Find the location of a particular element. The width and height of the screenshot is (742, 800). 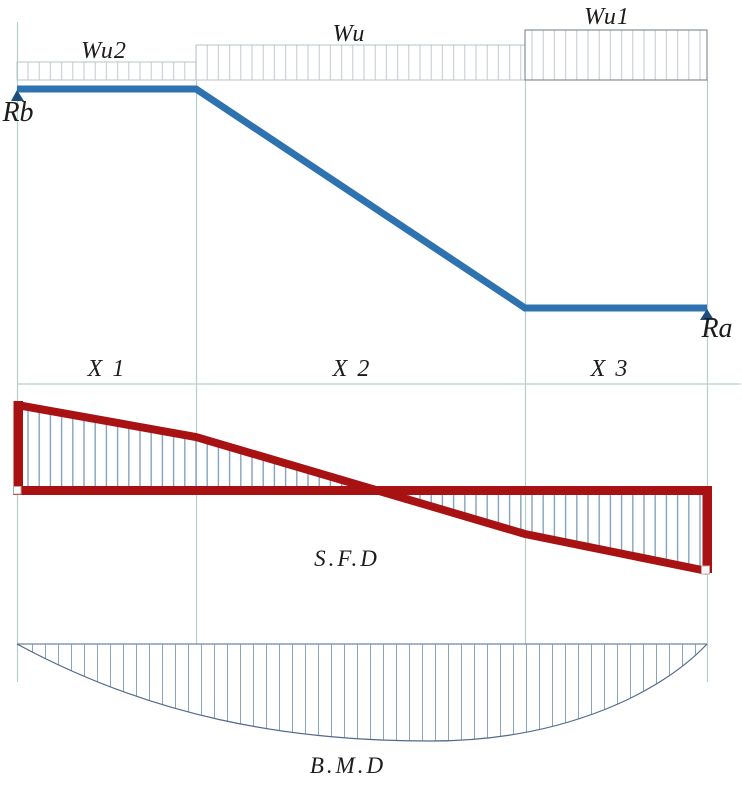

distributed-loads is located at coordinates (362, 55).